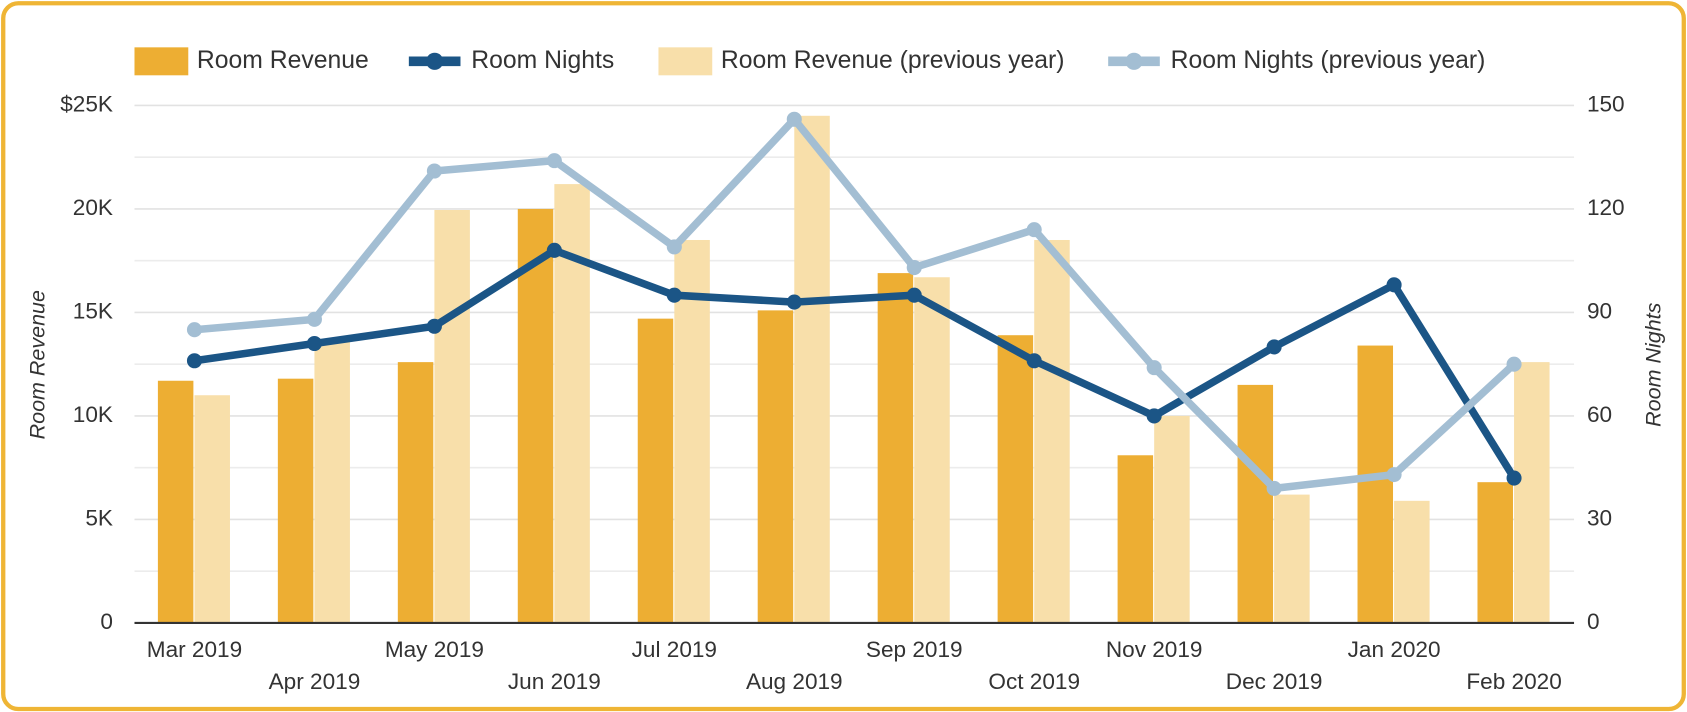 Image resolution: width=1687 pixels, height=712 pixels. What do you see at coordinates (93, 414) in the screenshot?
I see `y-tick-label: 10K` at bounding box center [93, 414].